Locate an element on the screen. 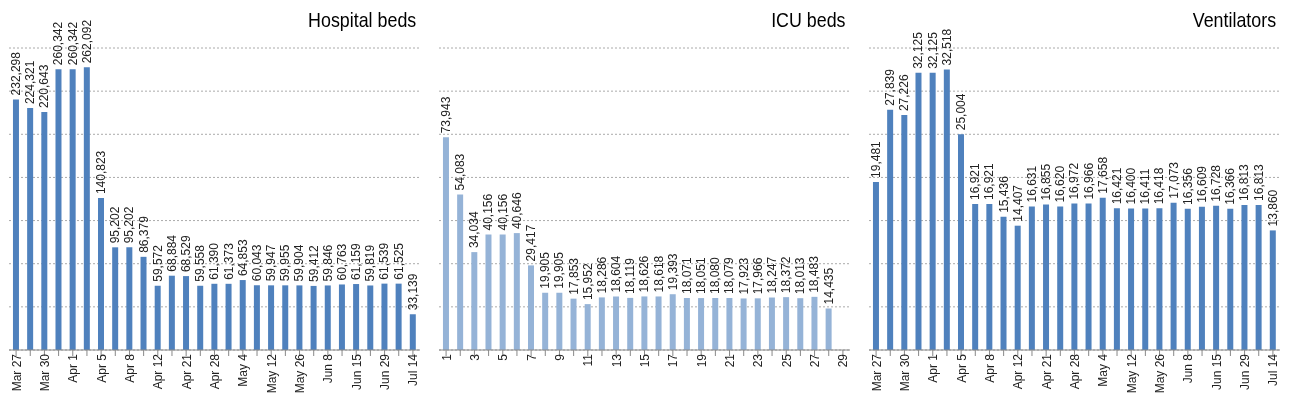 The image size is (1290, 411). data-label: 18,080 is located at coordinates (715, 275).